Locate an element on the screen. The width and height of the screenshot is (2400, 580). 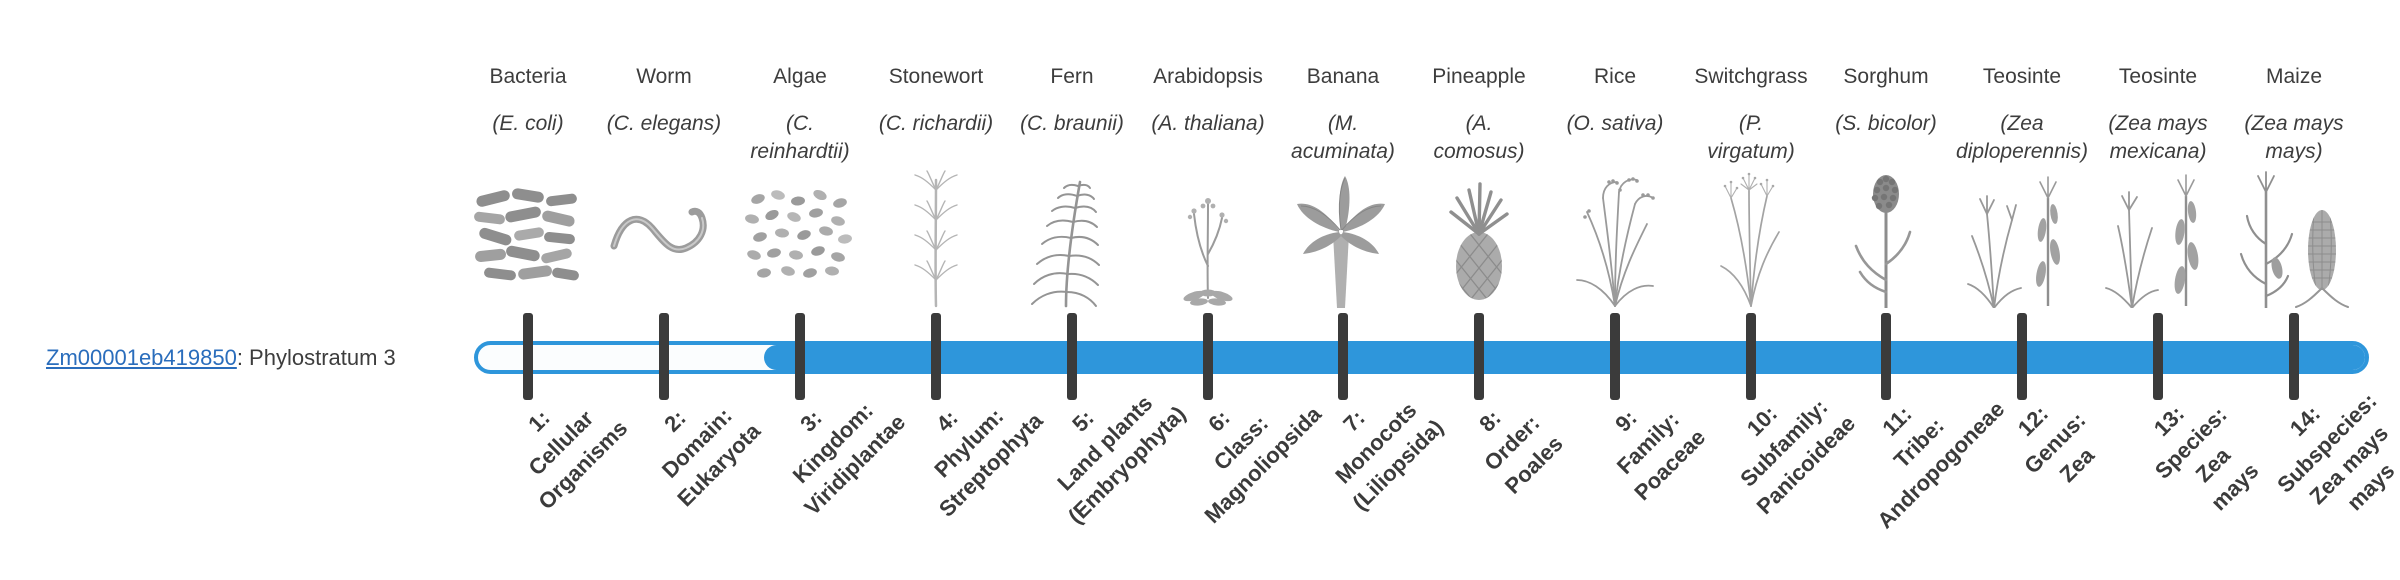
bacteria-illustration is located at coordinates (526, 234).